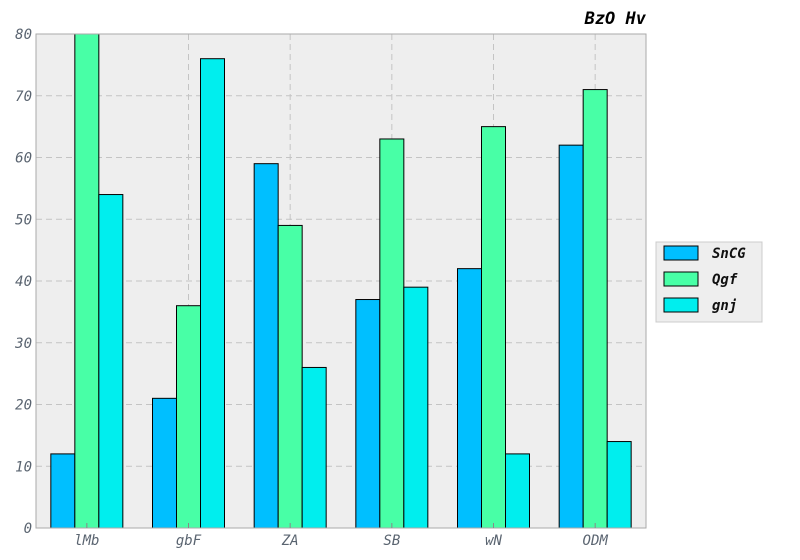  What do you see at coordinates (23, 97) in the screenshot?
I see `y-tick-label: 70` at bounding box center [23, 97].